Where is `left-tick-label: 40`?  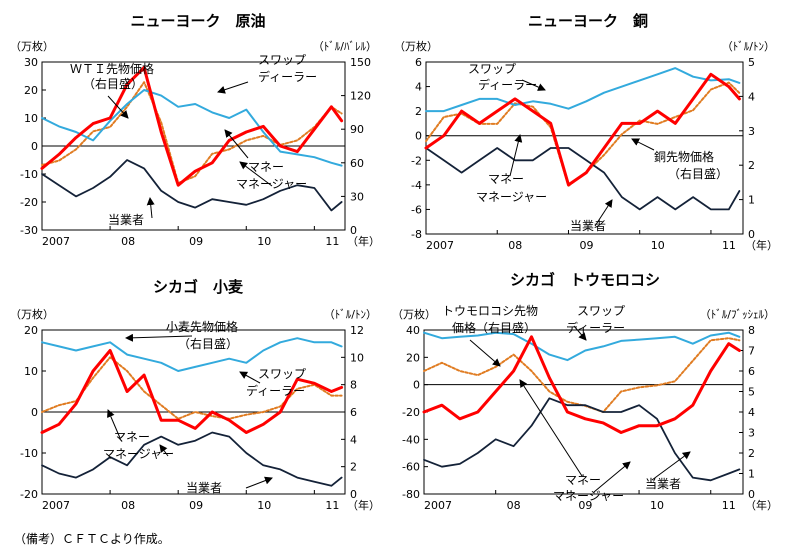
left-tick-label: 40 is located at coordinates (413, 330).